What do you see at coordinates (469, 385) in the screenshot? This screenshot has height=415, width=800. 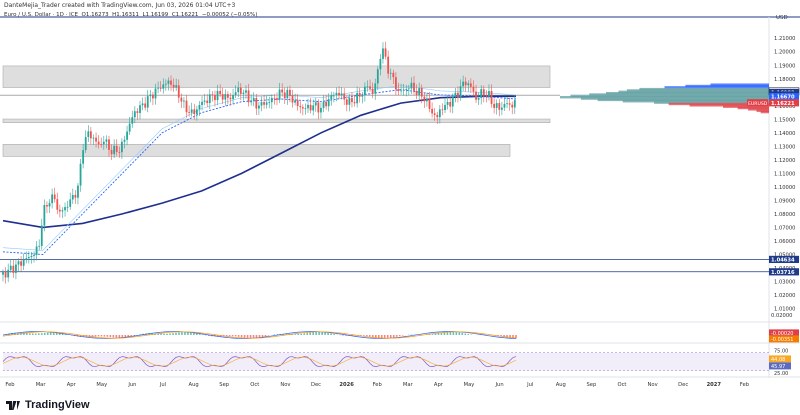 I see `time-tick-label: May` at bounding box center [469, 385].